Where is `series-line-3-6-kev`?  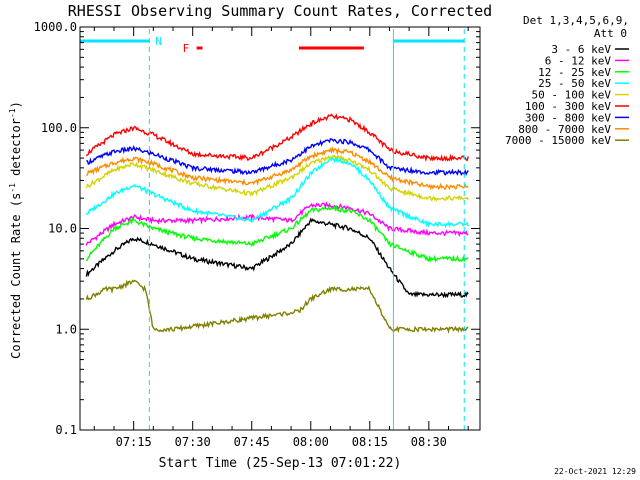 series-line-3-6-kev is located at coordinates (277, 258).